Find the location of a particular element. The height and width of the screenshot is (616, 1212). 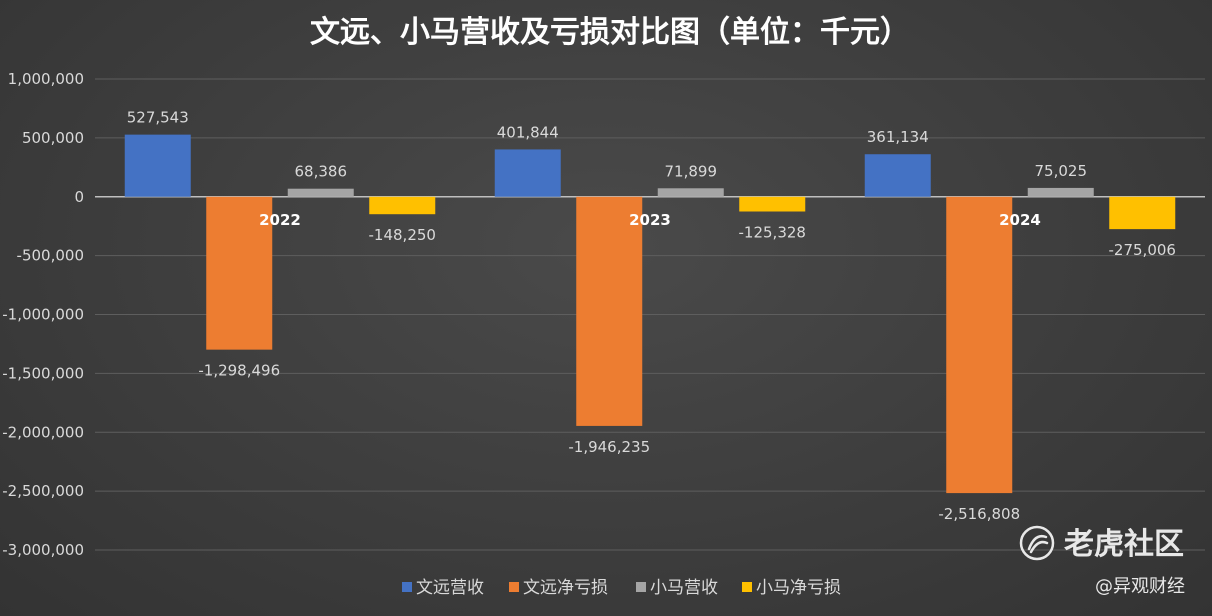

legend-item: 小马营收 is located at coordinates (677, 588).